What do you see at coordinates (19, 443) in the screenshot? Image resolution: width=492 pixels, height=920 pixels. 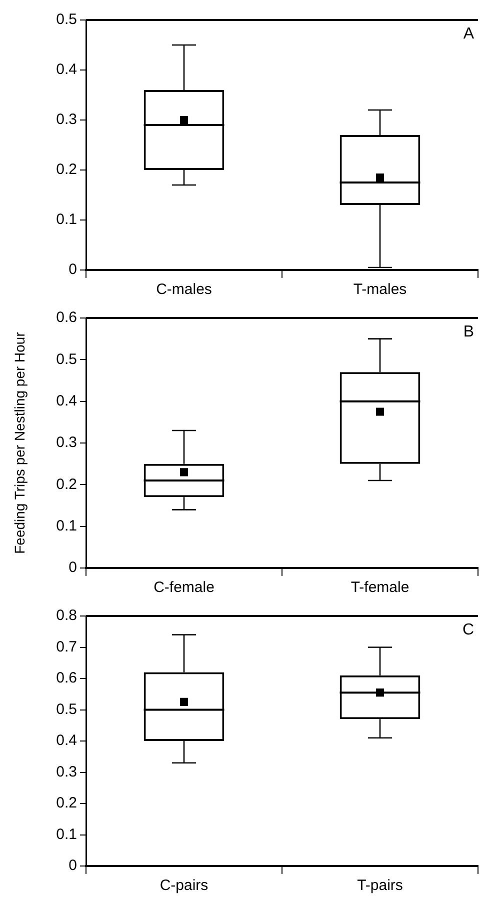 I see `y-axis-title: Feeding Trips per Nestling per Hour` at bounding box center [19, 443].